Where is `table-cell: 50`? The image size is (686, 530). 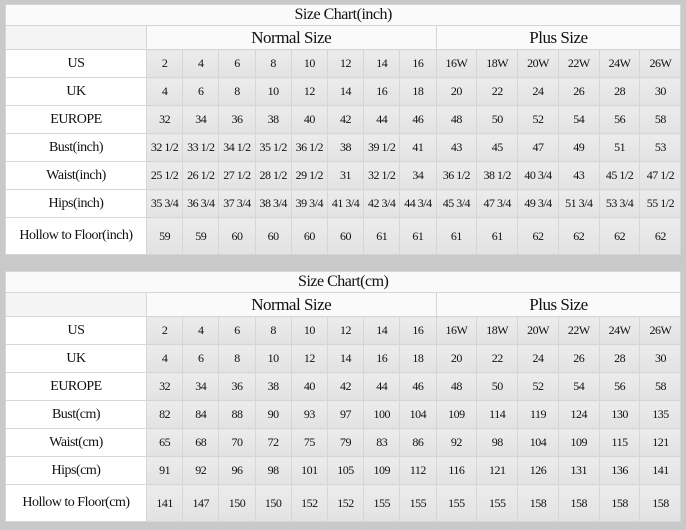
table-cell: 50 is located at coordinates (497, 119).